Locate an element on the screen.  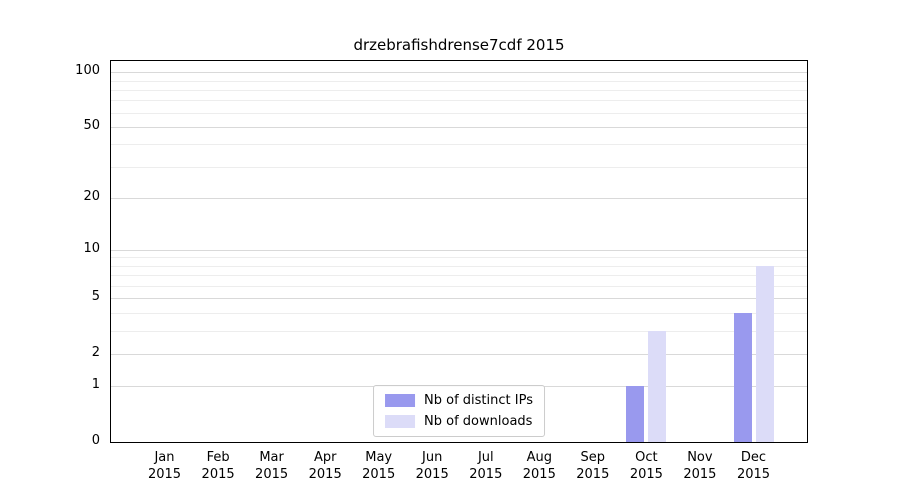
x-tick-label: Mar 2015 is located at coordinates (272, 466).